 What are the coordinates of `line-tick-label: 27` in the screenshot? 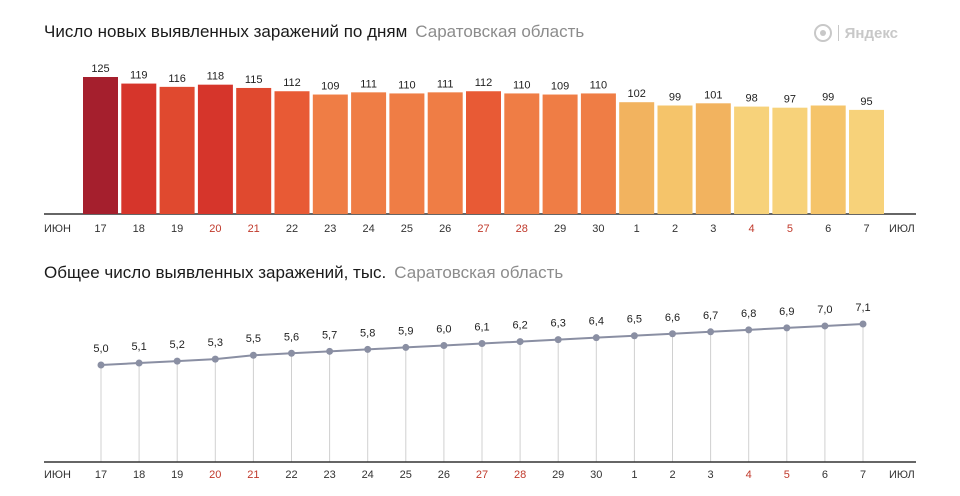 It's located at (482, 475).